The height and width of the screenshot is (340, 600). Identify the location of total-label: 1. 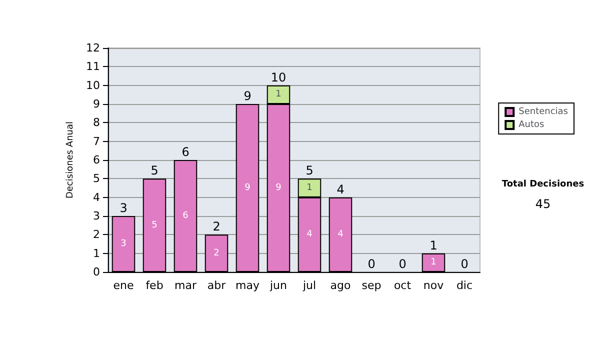
(434, 245).